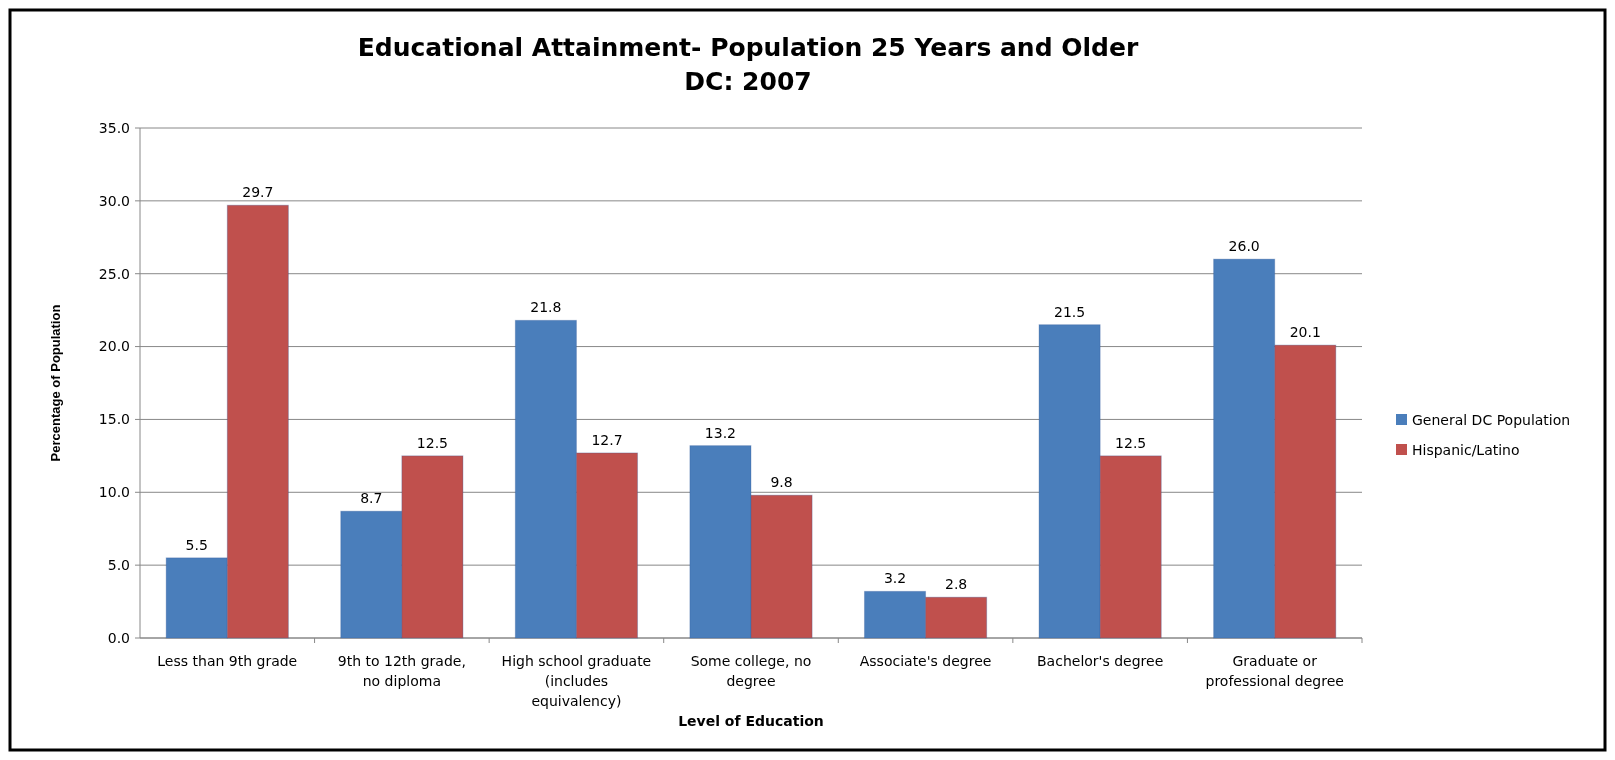 This screenshot has width=1615, height=760. What do you see at coordinates (1100, 661) in the screenshot?
I see `x-tick-label: Bachelor's degree` at bounding box center [1100, 661].